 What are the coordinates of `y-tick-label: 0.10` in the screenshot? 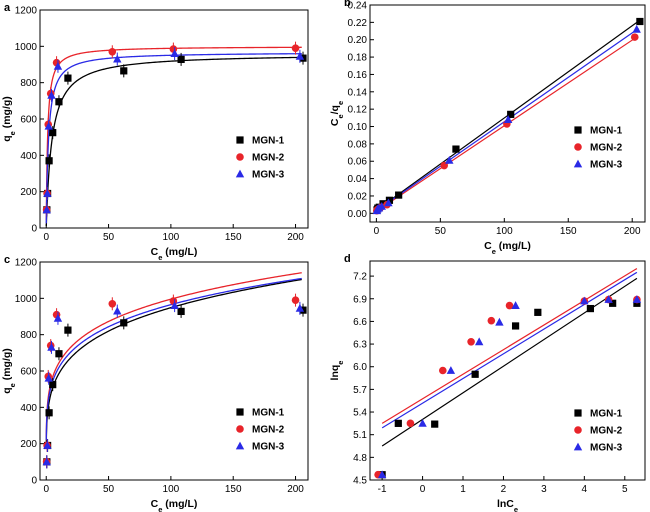 It's located at (358, 127).